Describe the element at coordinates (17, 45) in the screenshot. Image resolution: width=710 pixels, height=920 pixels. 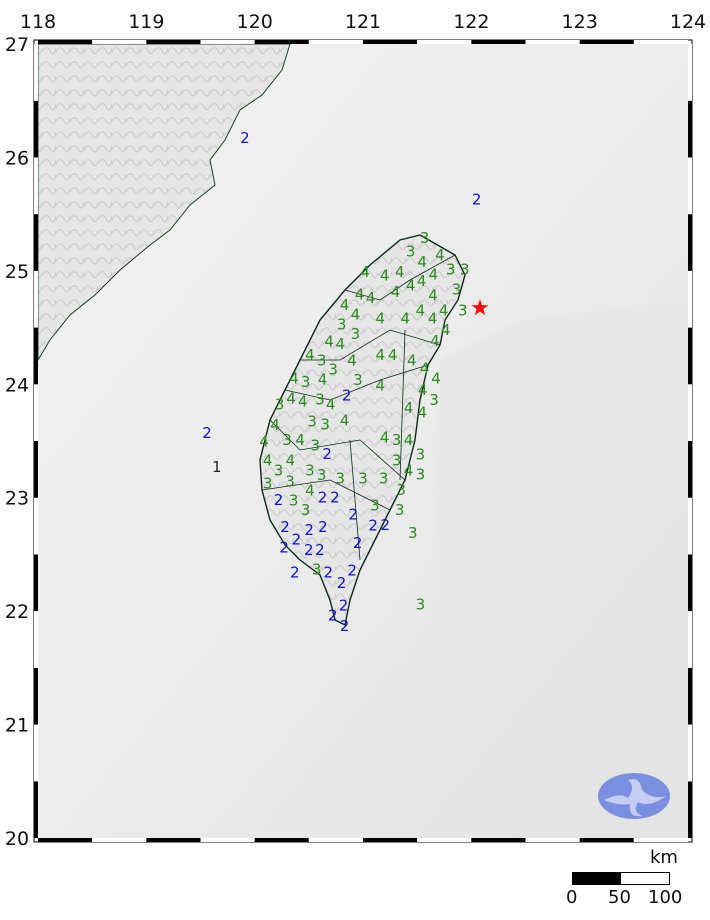
I see `lat-tick-label: 27` at that location.